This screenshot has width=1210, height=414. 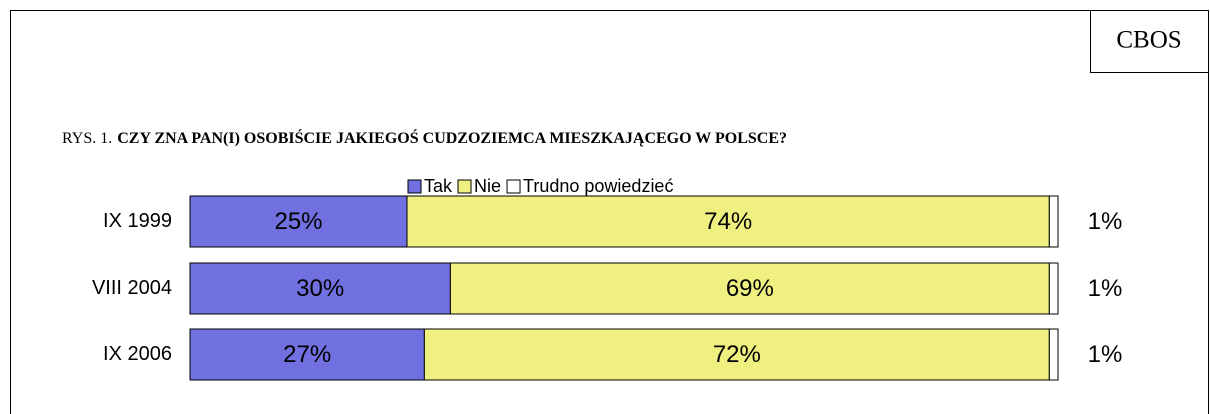 I want to click on legend-label: Trudno powiedzieć, so click(x=598, y=186).